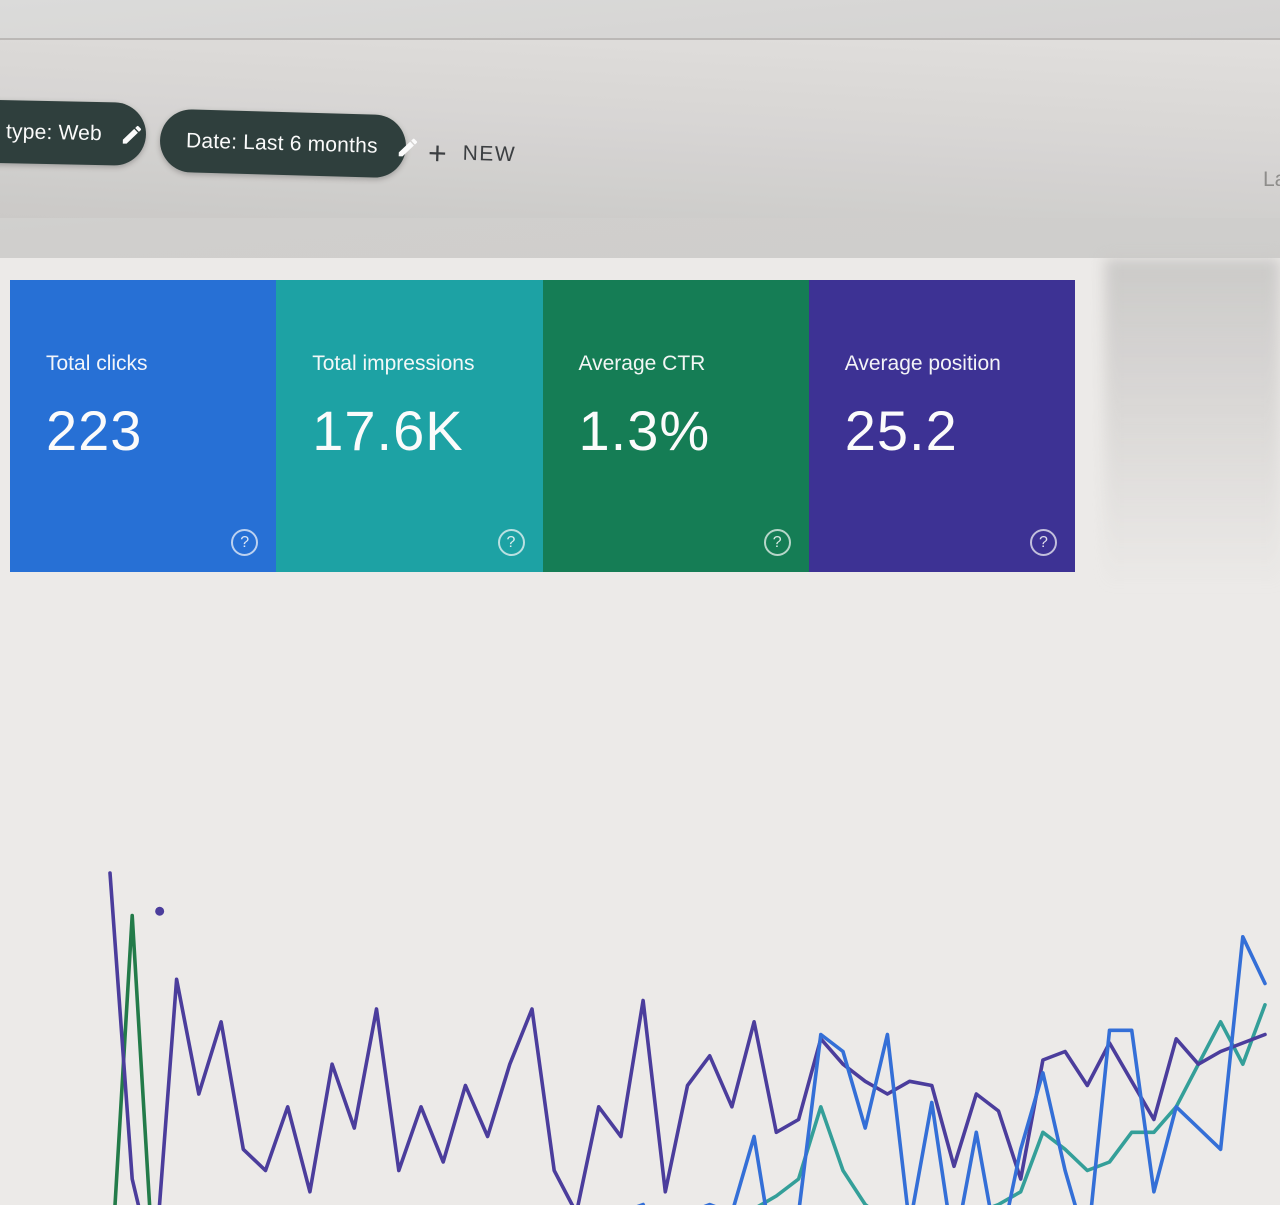 The height and width of the screenshot is (1205, 1280). Describe the element at coordinates (388, 430) in the screenshot. I see `card-value: 17.6K` at that location.